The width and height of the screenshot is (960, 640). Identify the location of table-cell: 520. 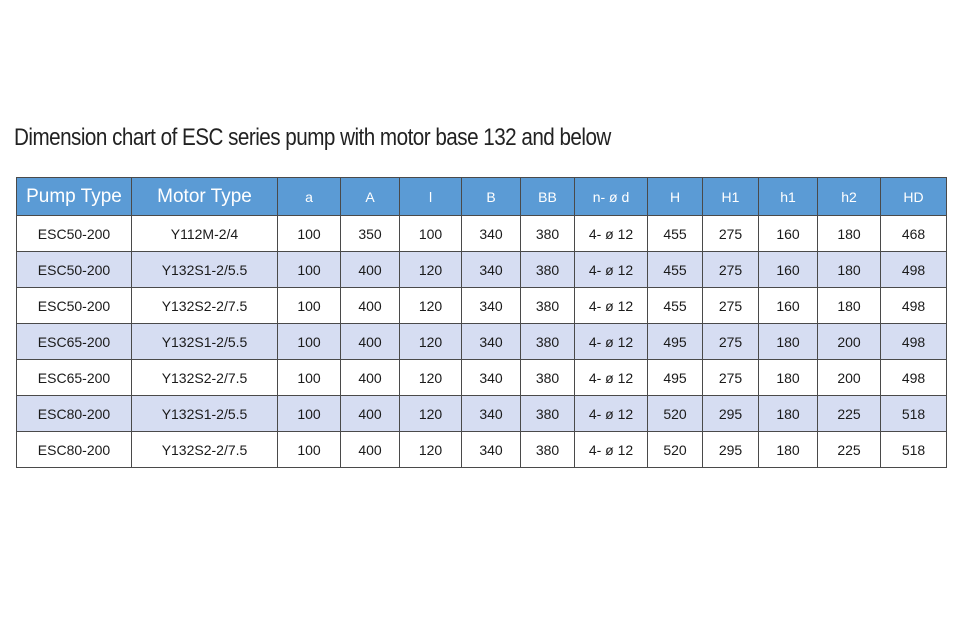
(675, 413).